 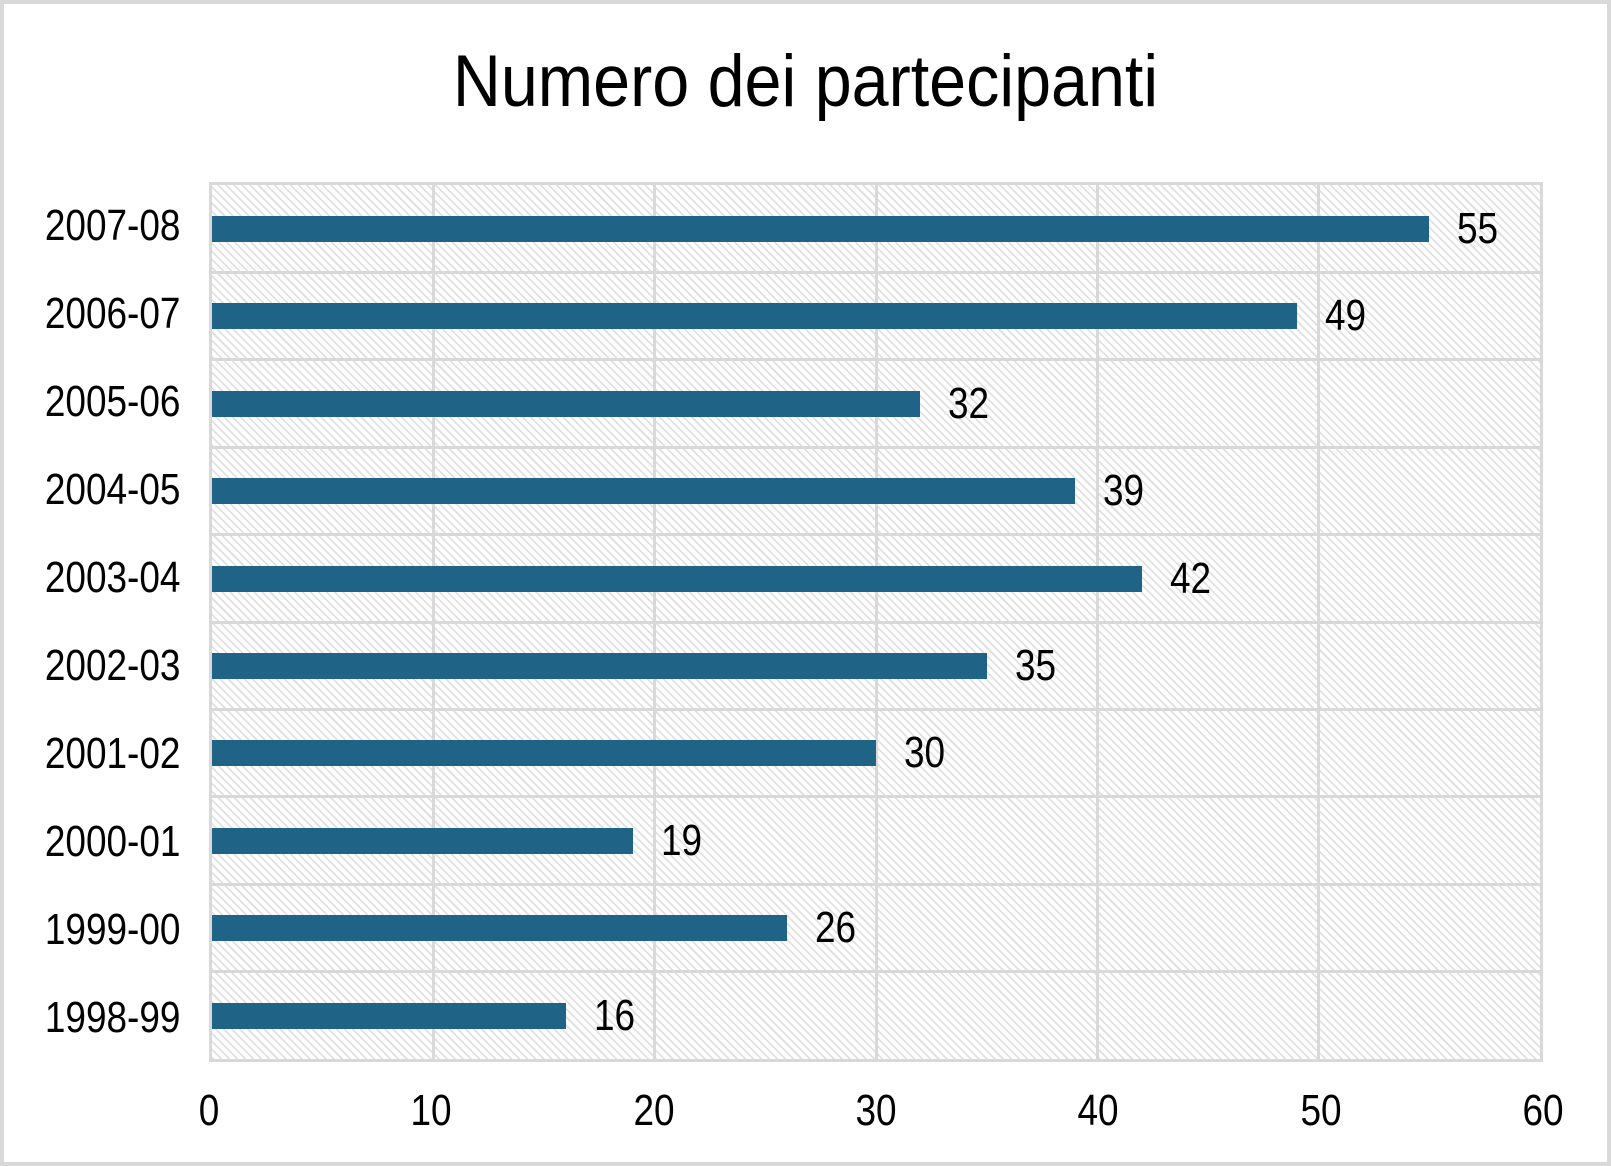 I want to click on x-tick-label: 30, so click(x=876, y=1111).